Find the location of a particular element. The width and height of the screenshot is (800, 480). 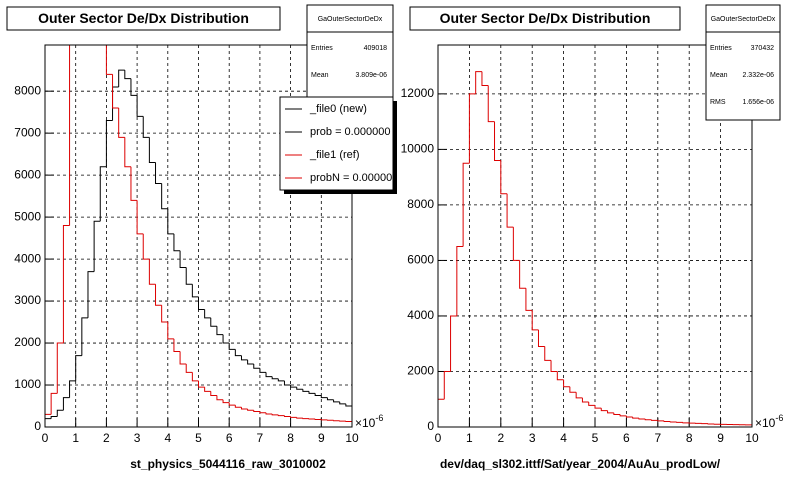

y-tick-label: 10000 is located at coordinates (418, 149).